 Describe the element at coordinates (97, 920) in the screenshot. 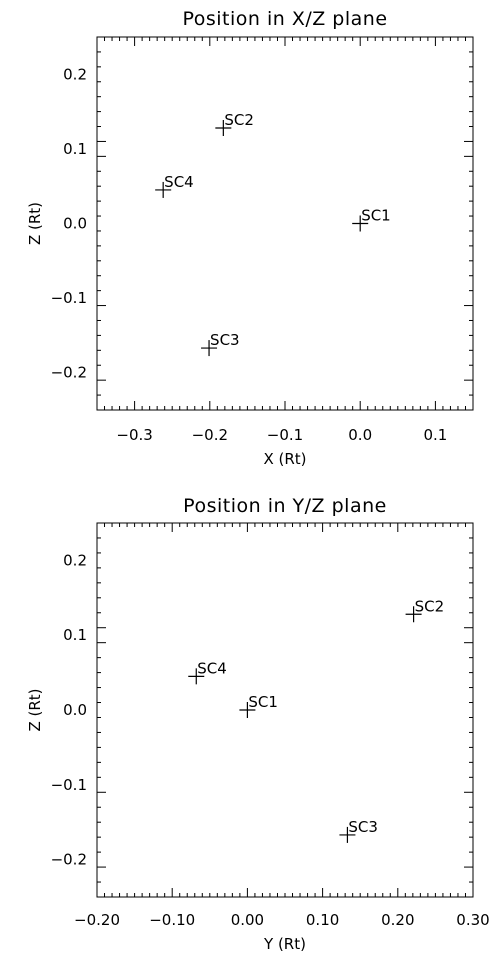

I see `x-tick-label: −0.20` at that location.